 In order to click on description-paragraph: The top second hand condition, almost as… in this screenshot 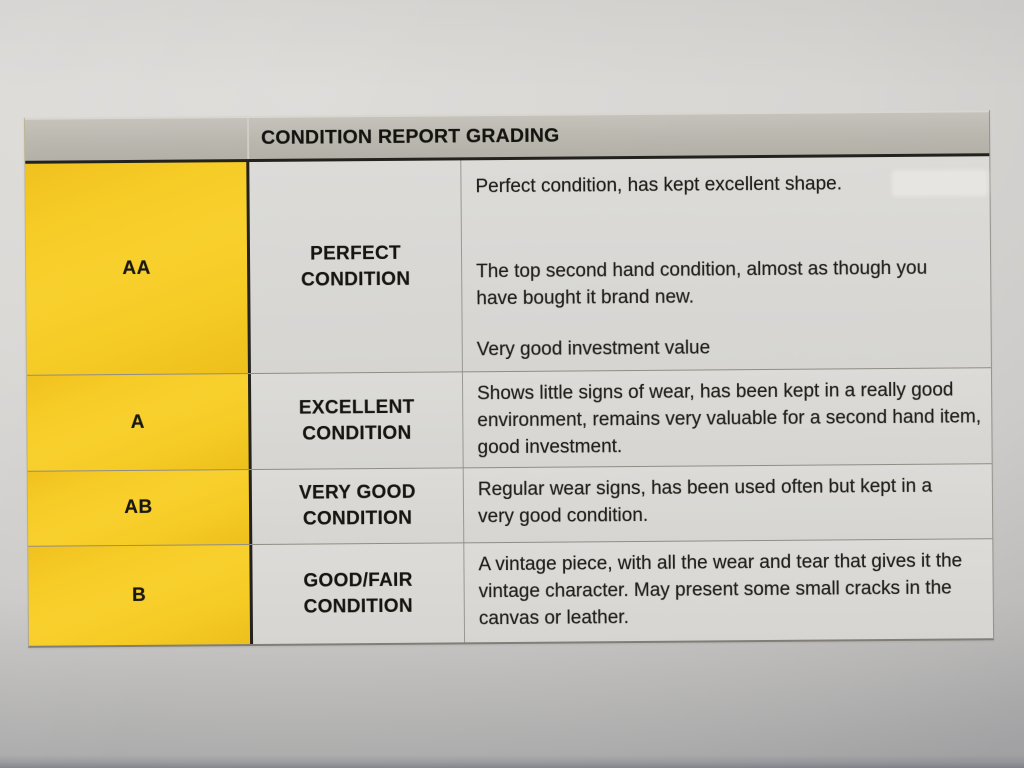, I will do `click(702, 283)`.